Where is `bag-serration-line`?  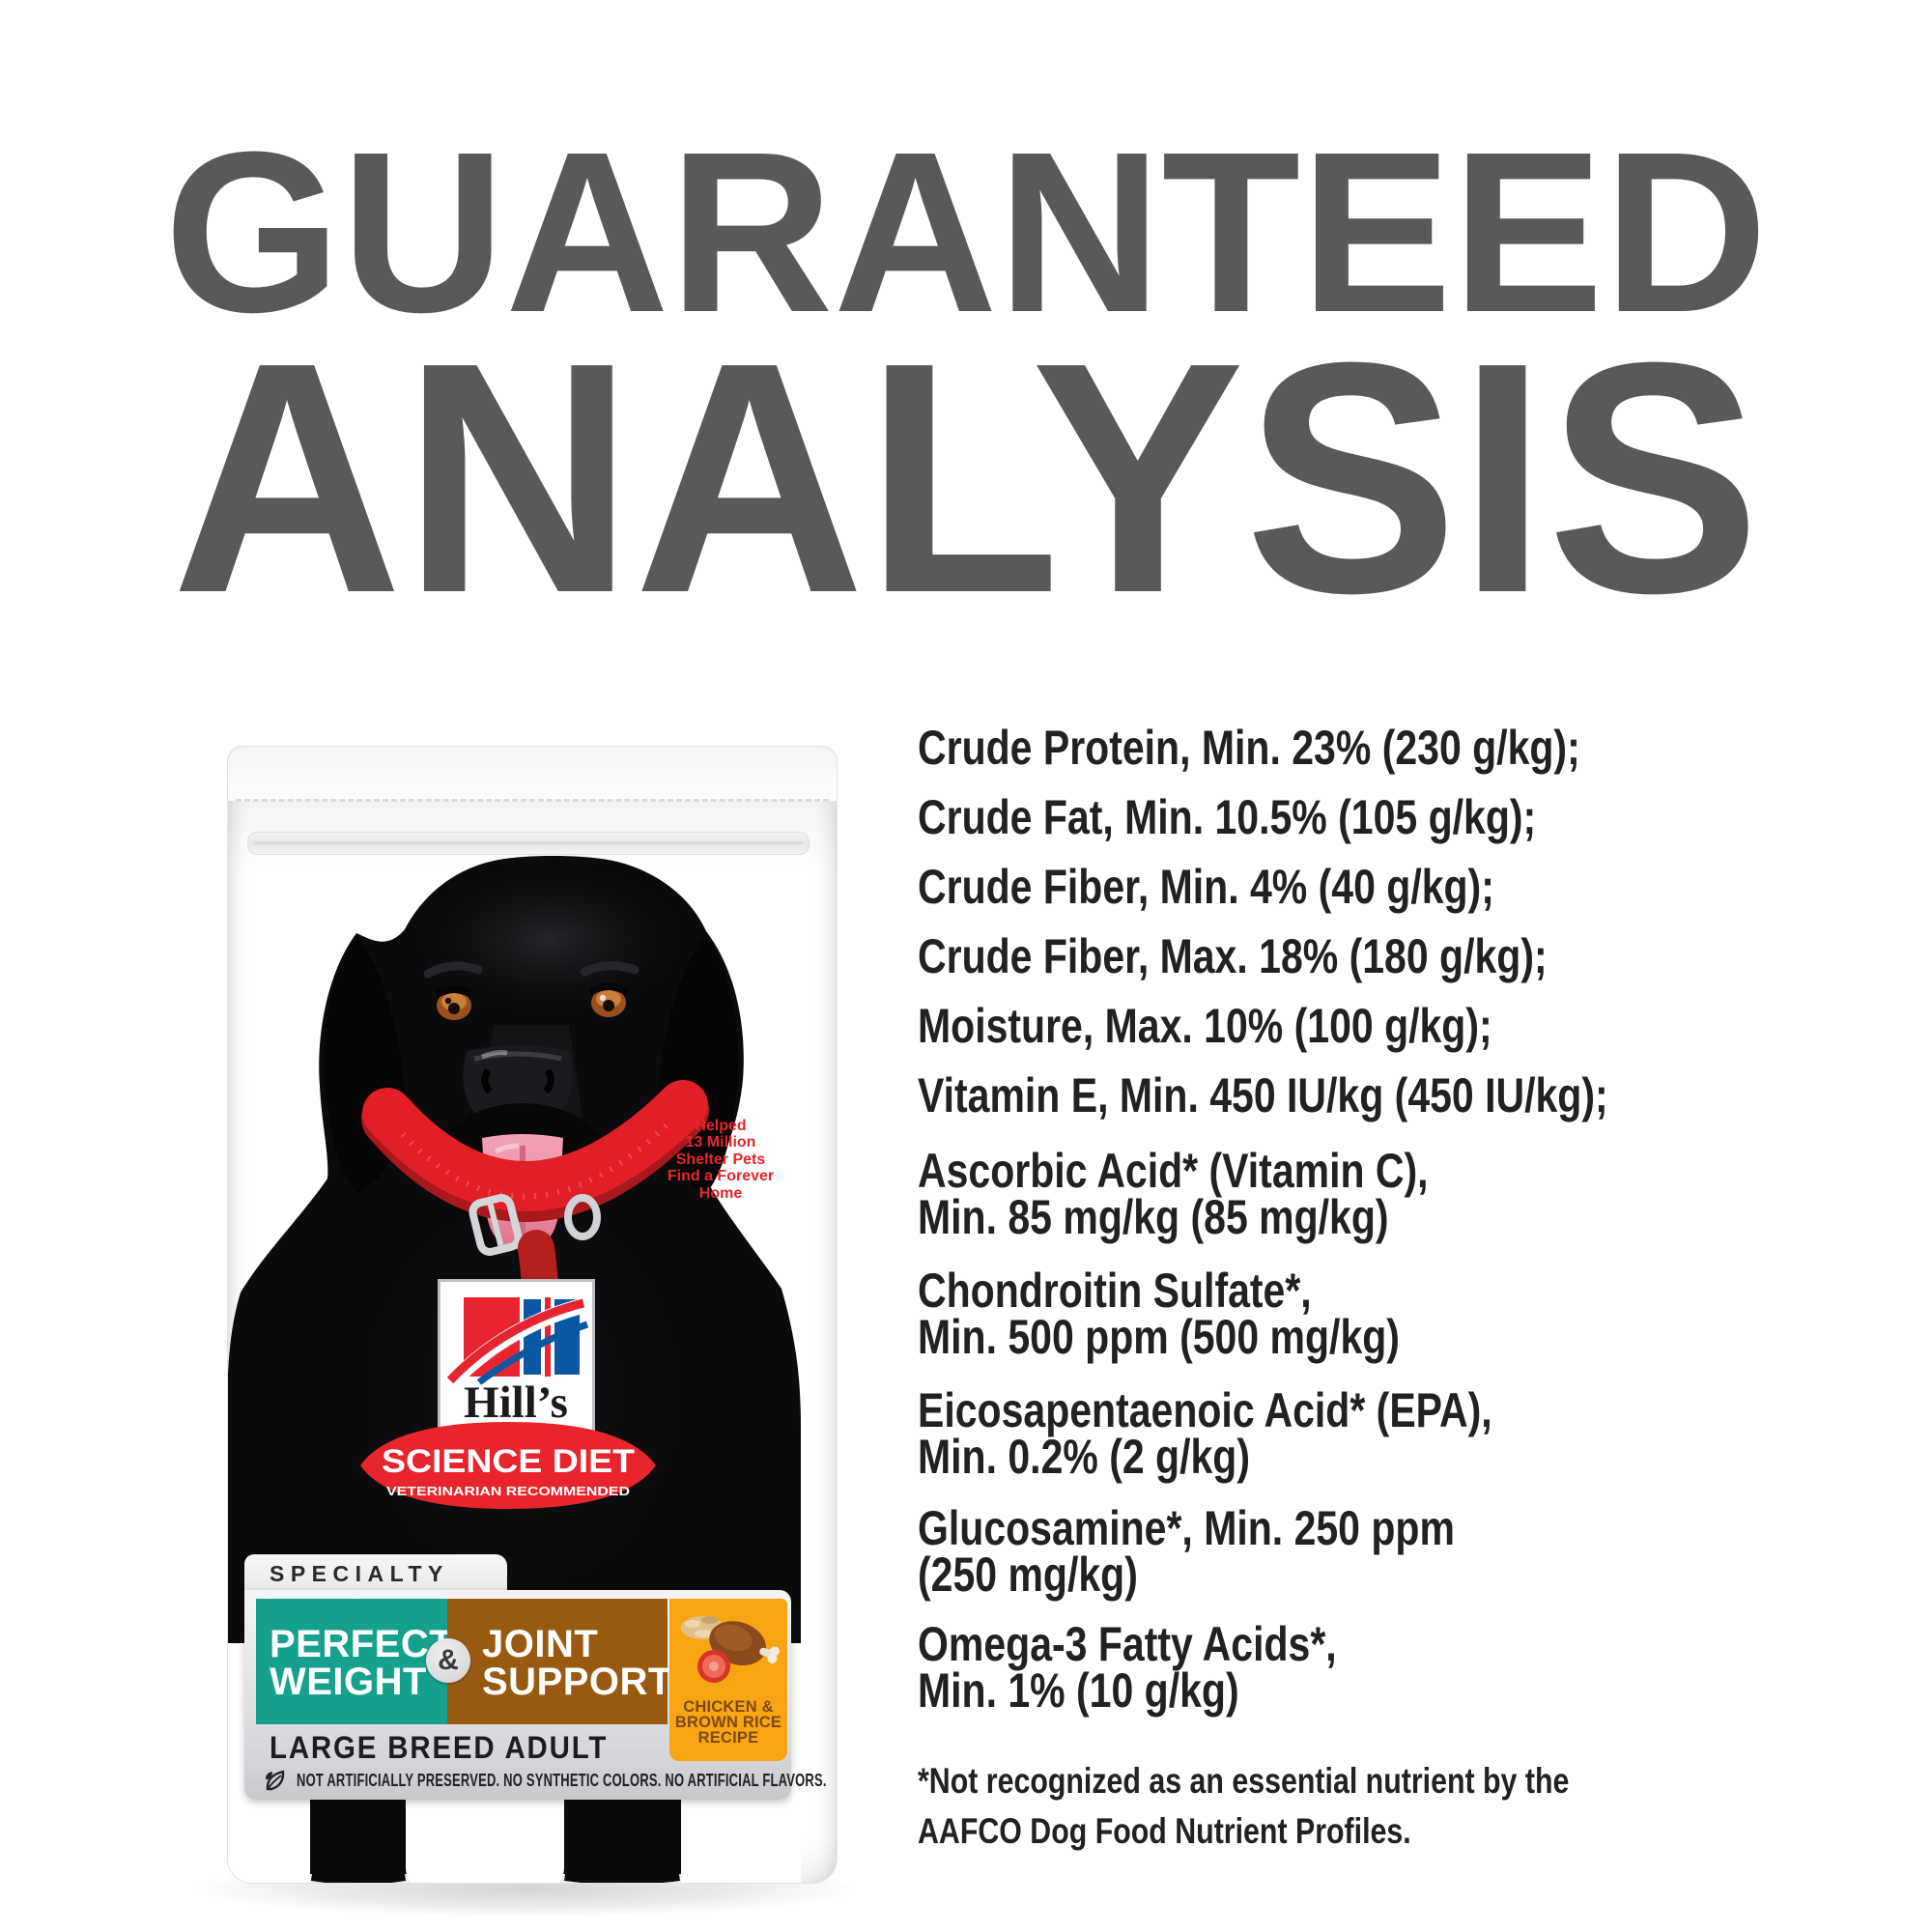
bag-serration-line is located at coordinates (532, 800).